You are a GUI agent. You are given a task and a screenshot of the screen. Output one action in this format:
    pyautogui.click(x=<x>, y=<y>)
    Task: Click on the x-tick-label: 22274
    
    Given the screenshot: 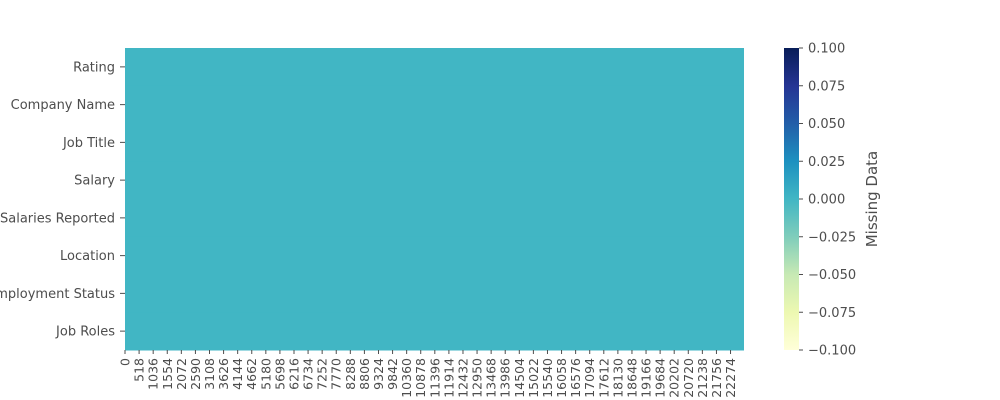 What is the action you would take?
    pyautogui.click(x=730, y=378)
    